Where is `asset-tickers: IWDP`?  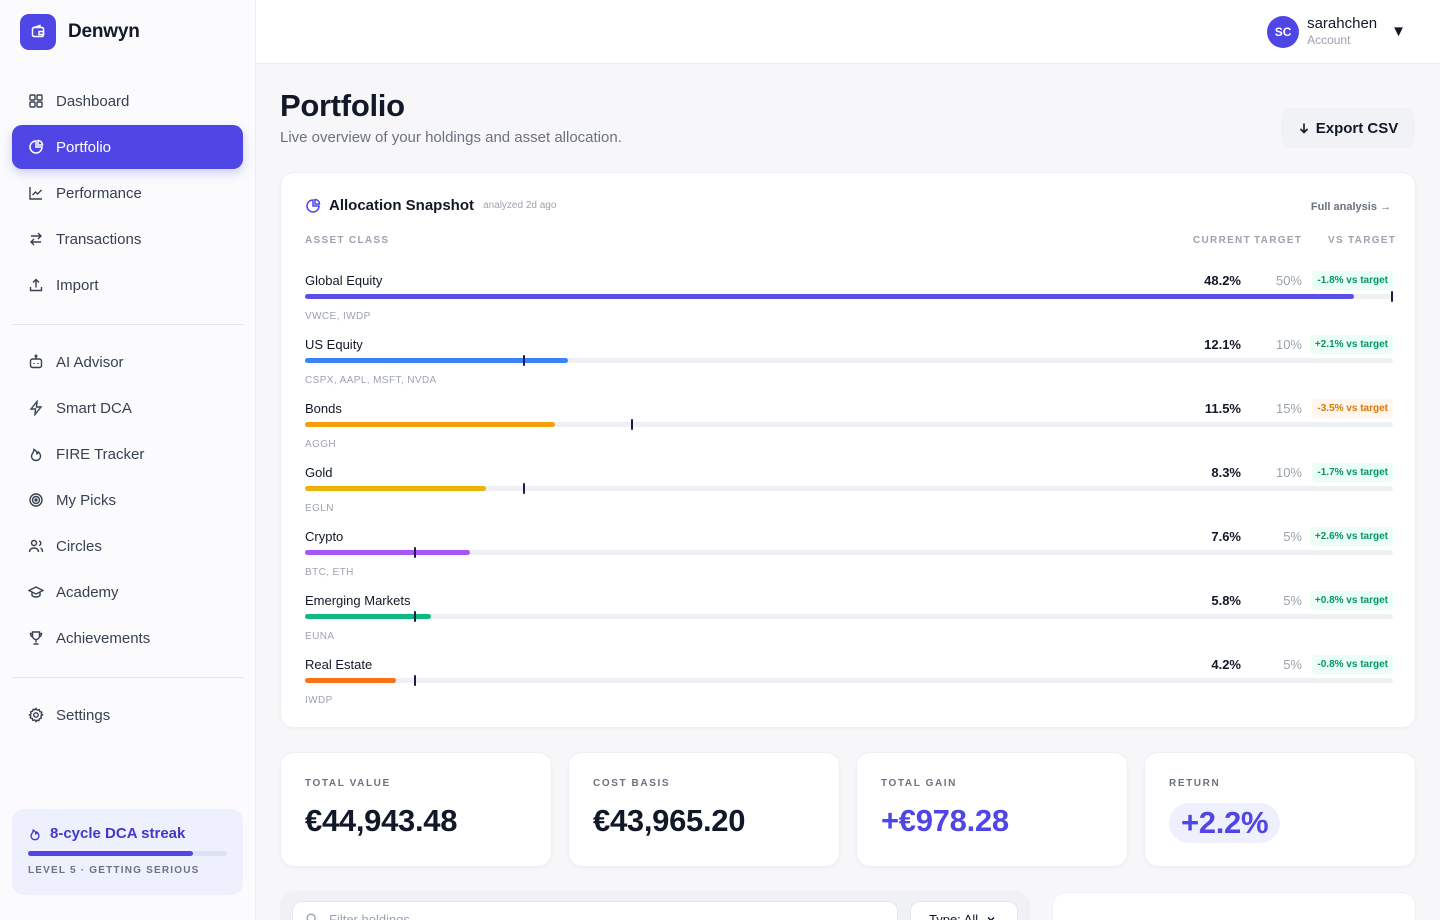
asset-tickers: IWDP is located at coordinates (319, 700).